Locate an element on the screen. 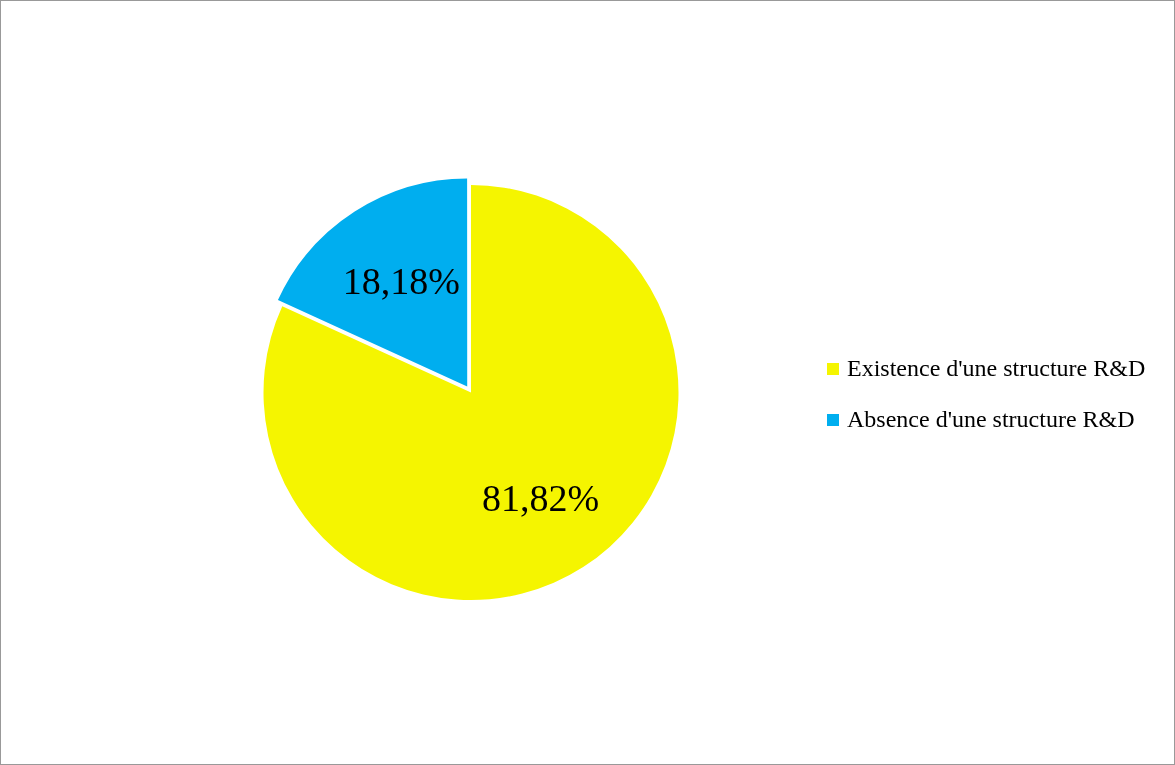  legend-label: Absence d'une structure R&D is located at coordinates (991, 419).